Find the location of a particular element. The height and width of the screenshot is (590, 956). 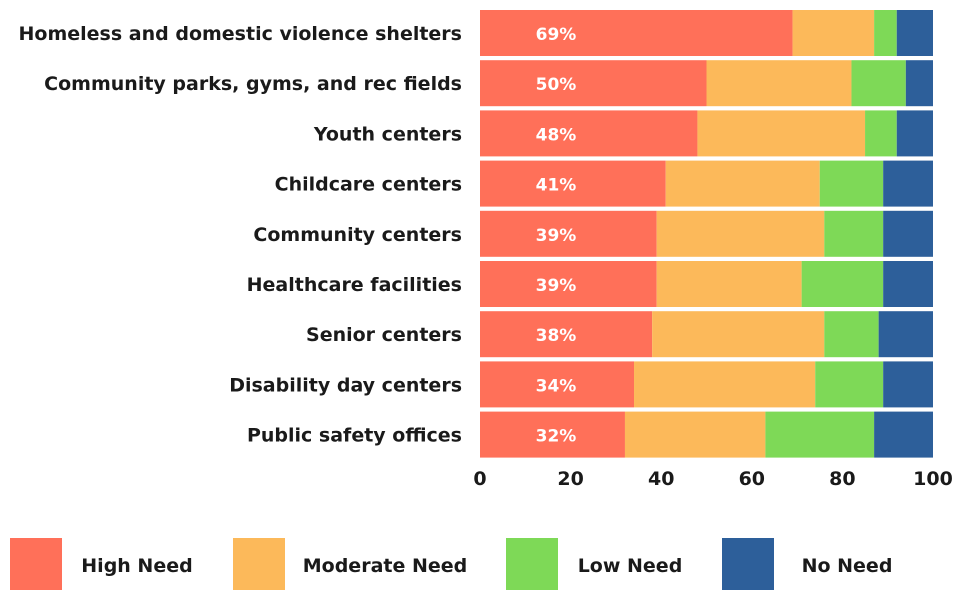

x-tick-label: 80 is located at coordinates (842, 479).